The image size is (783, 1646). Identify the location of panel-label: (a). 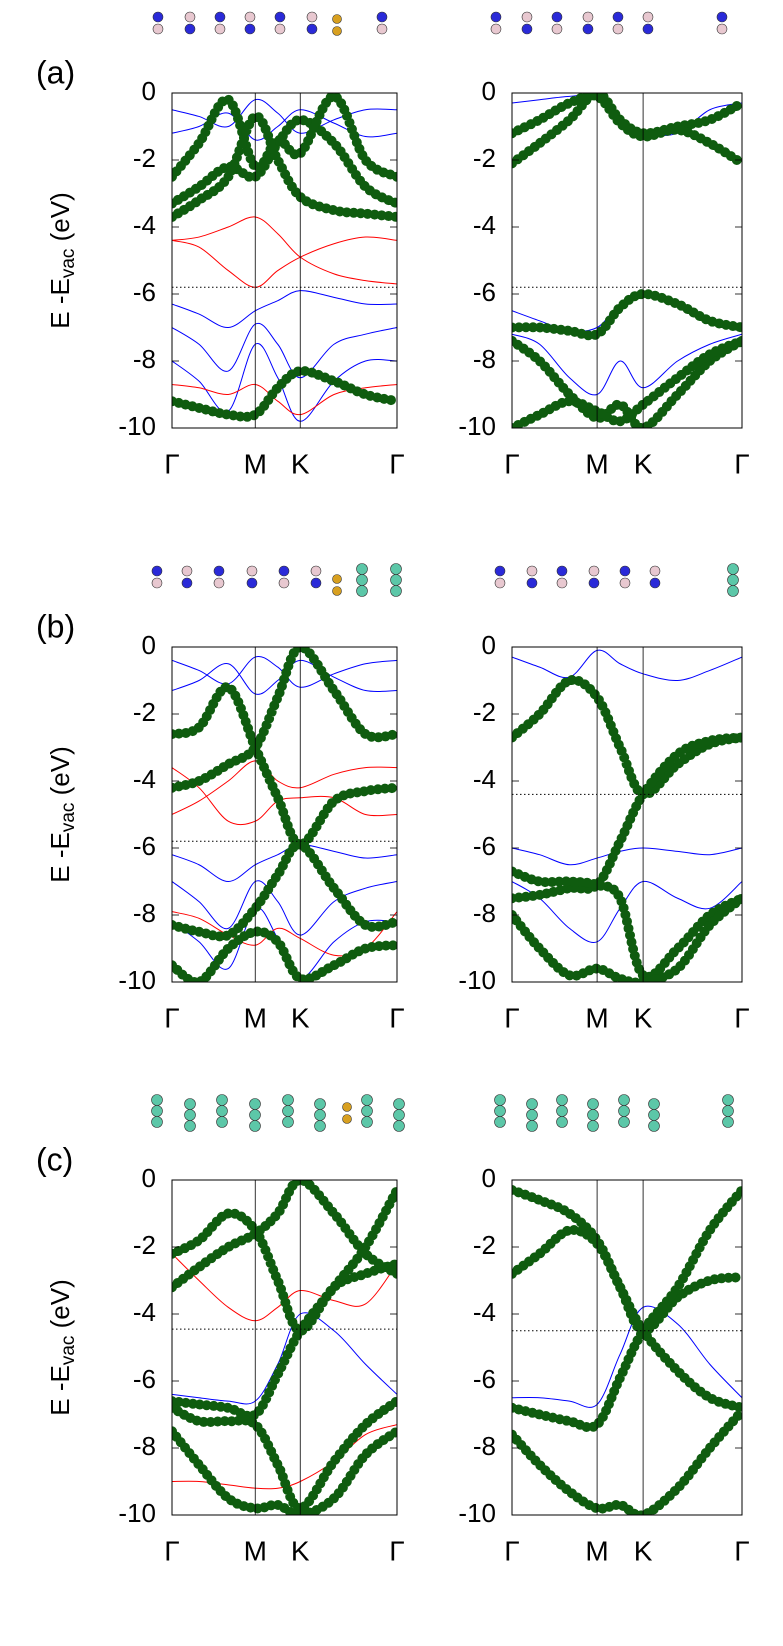
(55, 72).